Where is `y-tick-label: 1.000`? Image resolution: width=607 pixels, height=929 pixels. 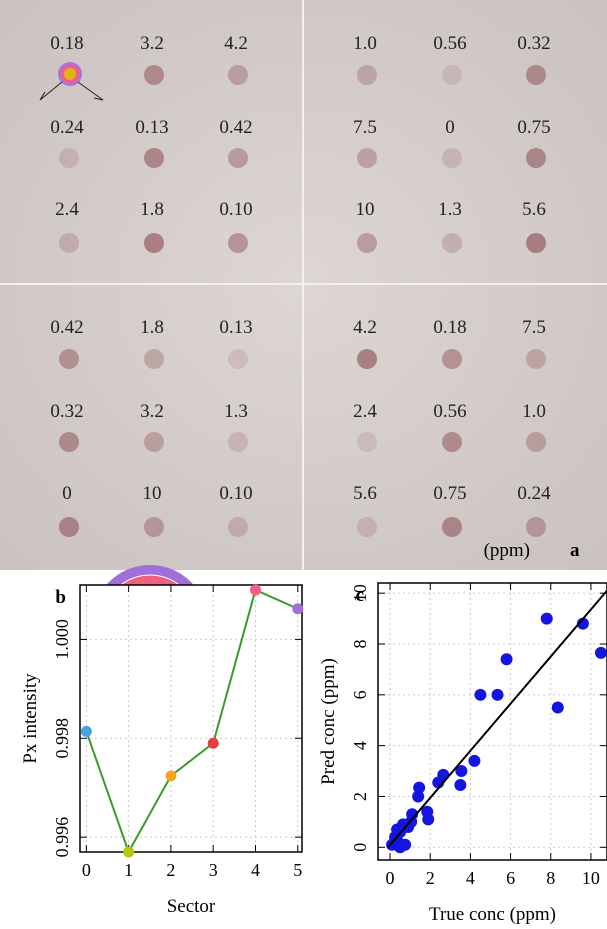
y-tick-label: 1.000 is located at coordinates (62, 639).